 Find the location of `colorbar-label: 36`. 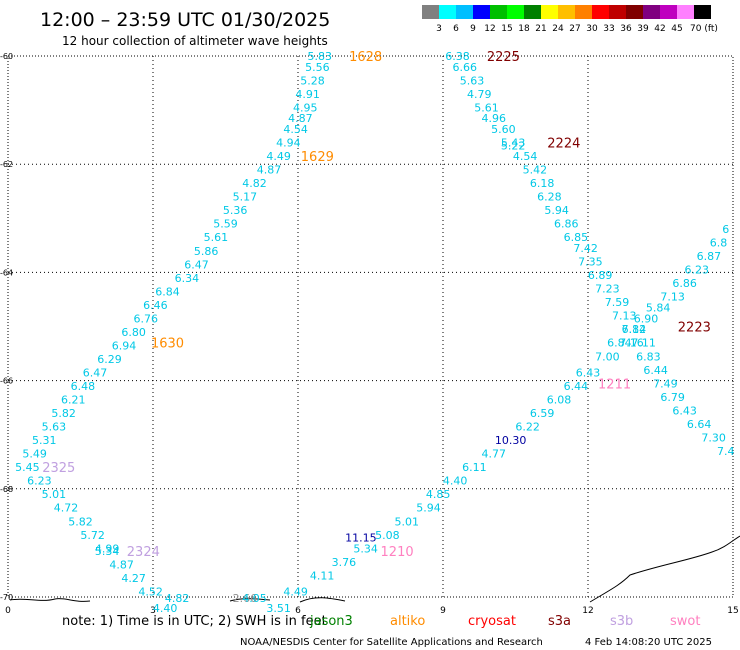

colorbar-label: 36 is located at coordinates (626, 29).